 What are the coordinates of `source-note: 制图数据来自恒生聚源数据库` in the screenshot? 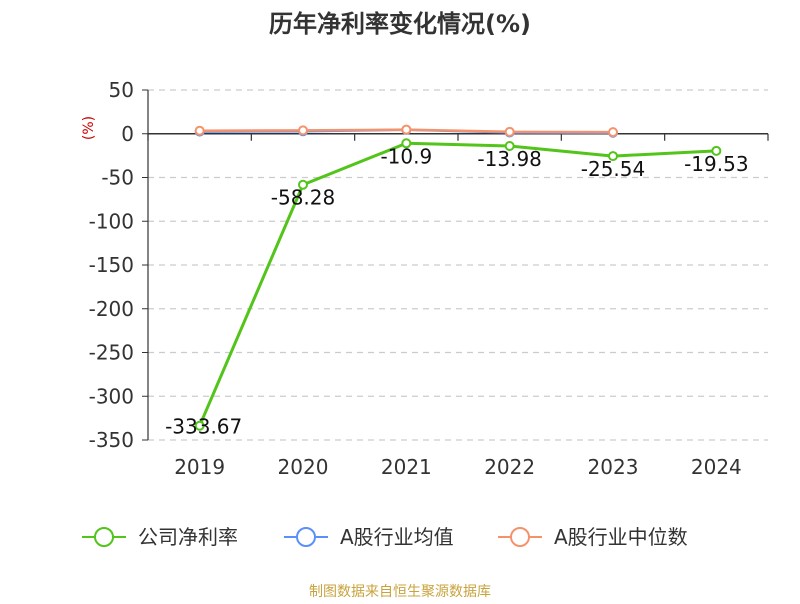 It's located at (400, 592).